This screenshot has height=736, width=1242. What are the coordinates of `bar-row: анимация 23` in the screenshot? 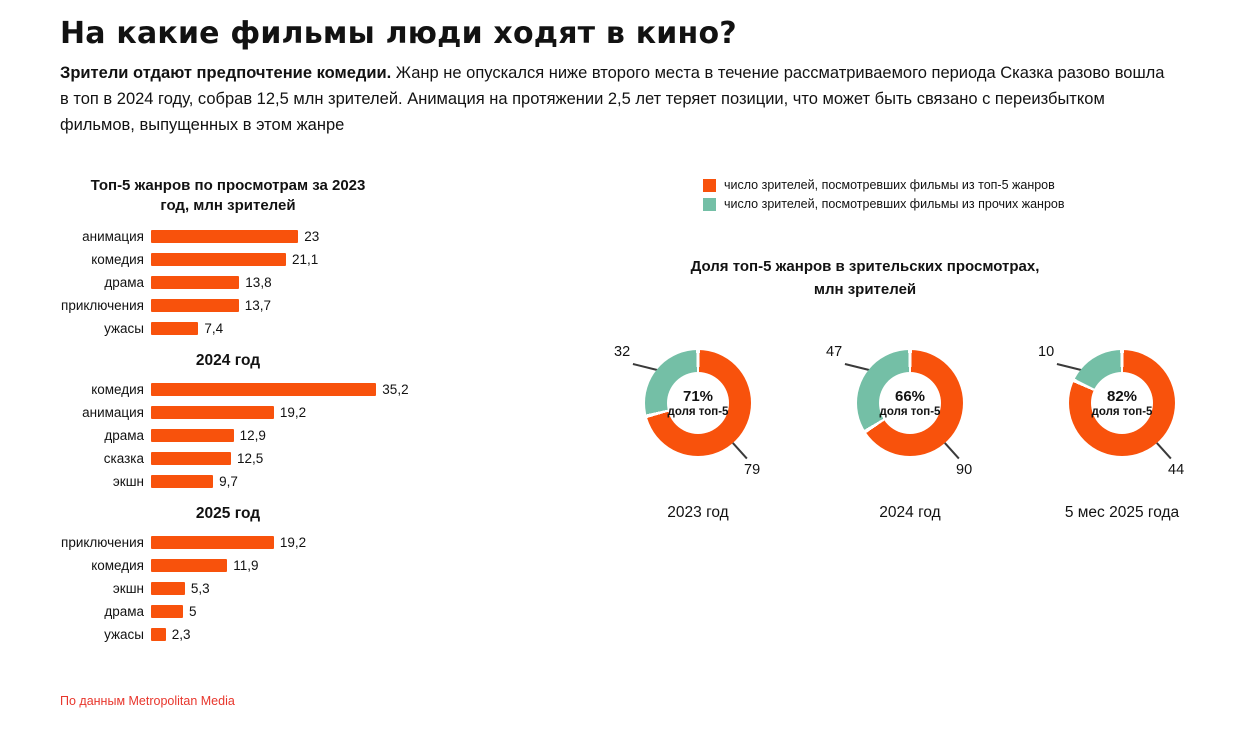 It's located at (270, 236).